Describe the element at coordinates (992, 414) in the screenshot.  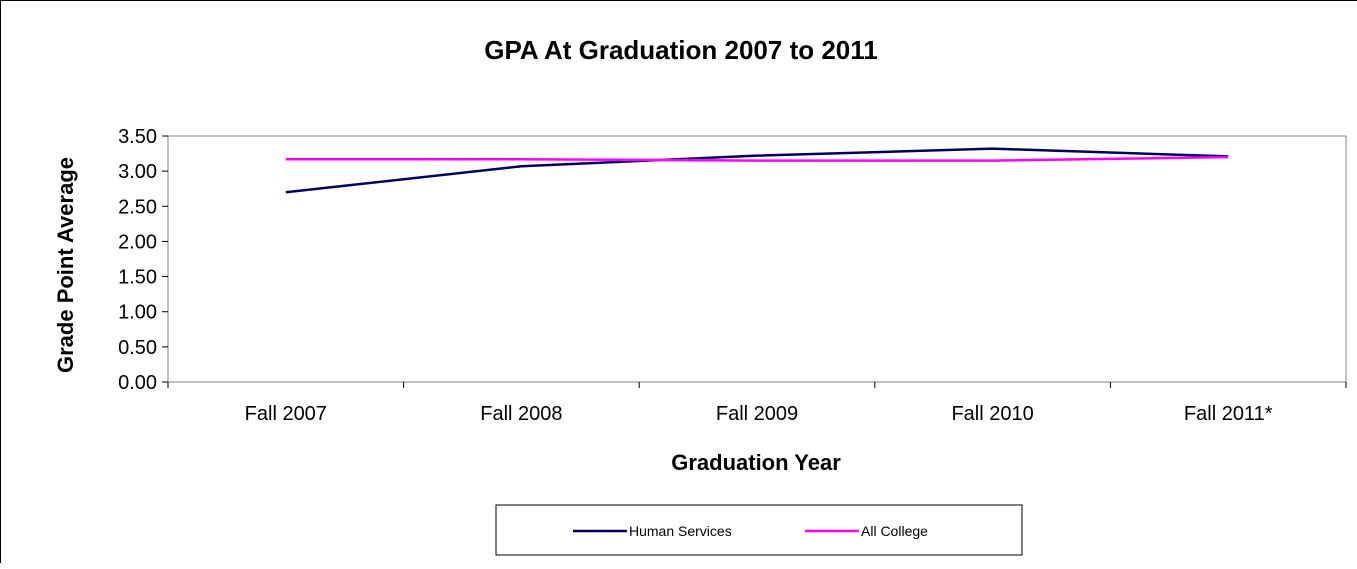
I see `x-tick-label: Fall 2010` at that location.